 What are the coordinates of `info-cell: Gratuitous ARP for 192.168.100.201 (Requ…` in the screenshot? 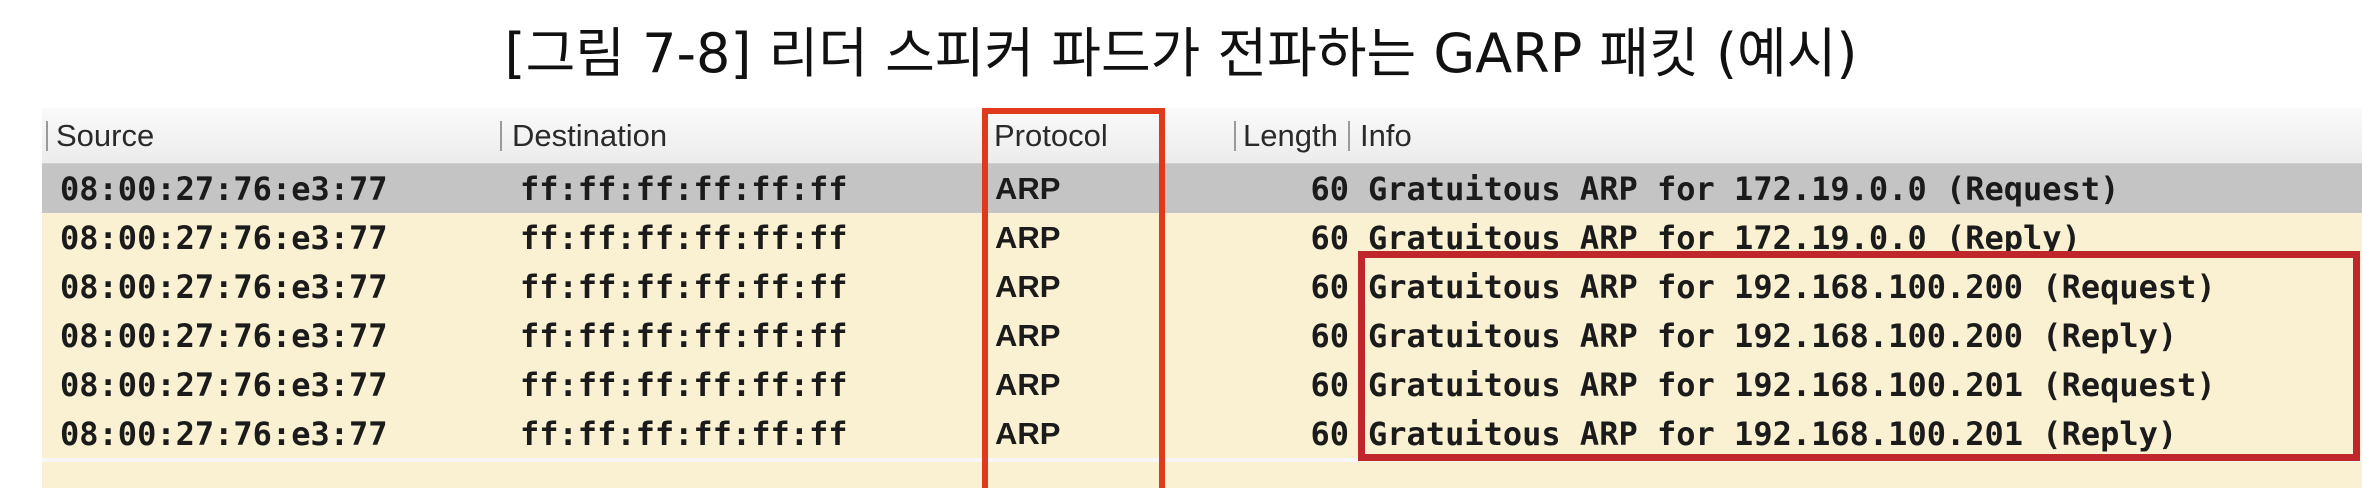 It's located at (1792, 385).